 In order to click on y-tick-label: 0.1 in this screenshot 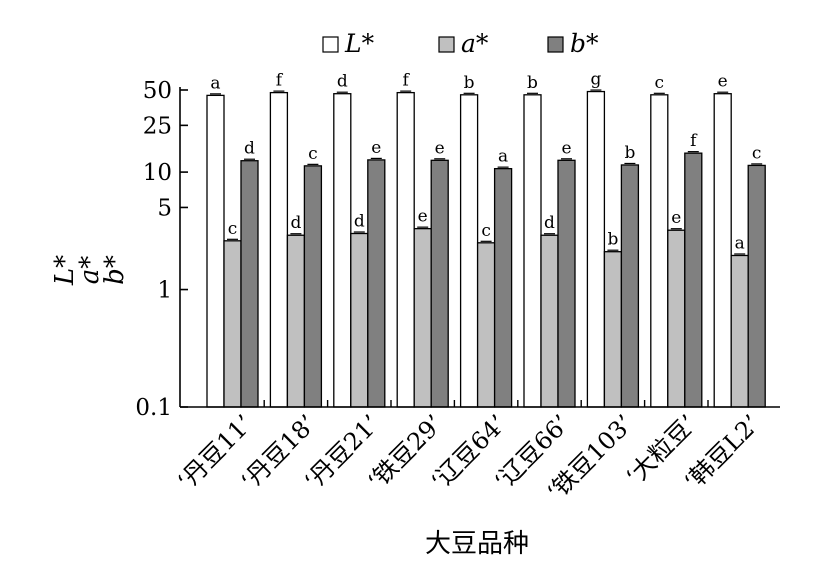, I will do `click(153, 408)`.